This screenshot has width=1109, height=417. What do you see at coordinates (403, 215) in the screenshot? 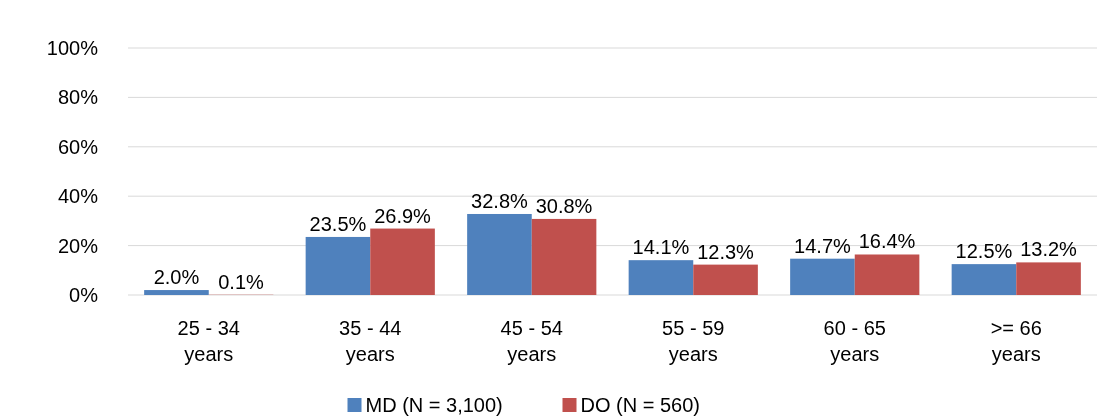
I see `data-label: 26.9%` at bounding box center [403, 215].